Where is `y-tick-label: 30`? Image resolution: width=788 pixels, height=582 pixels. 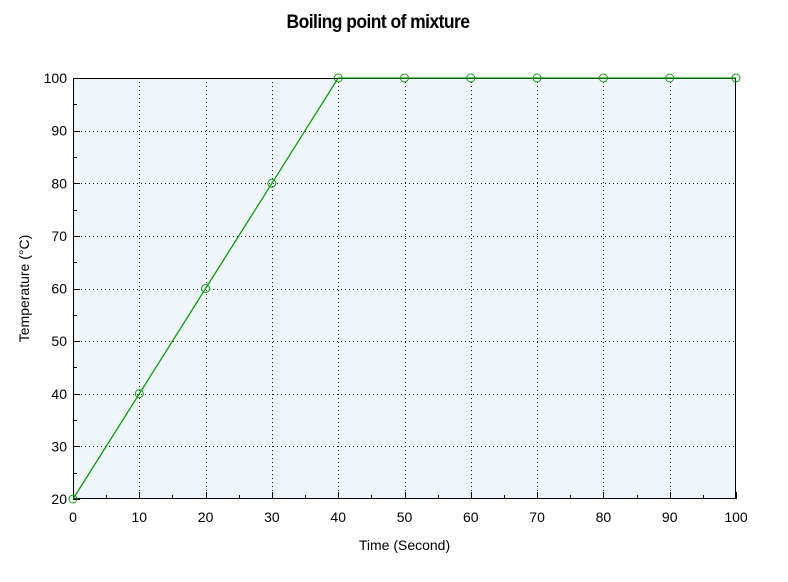
y-tick-label: 30 is located at coordinates (59, 446).